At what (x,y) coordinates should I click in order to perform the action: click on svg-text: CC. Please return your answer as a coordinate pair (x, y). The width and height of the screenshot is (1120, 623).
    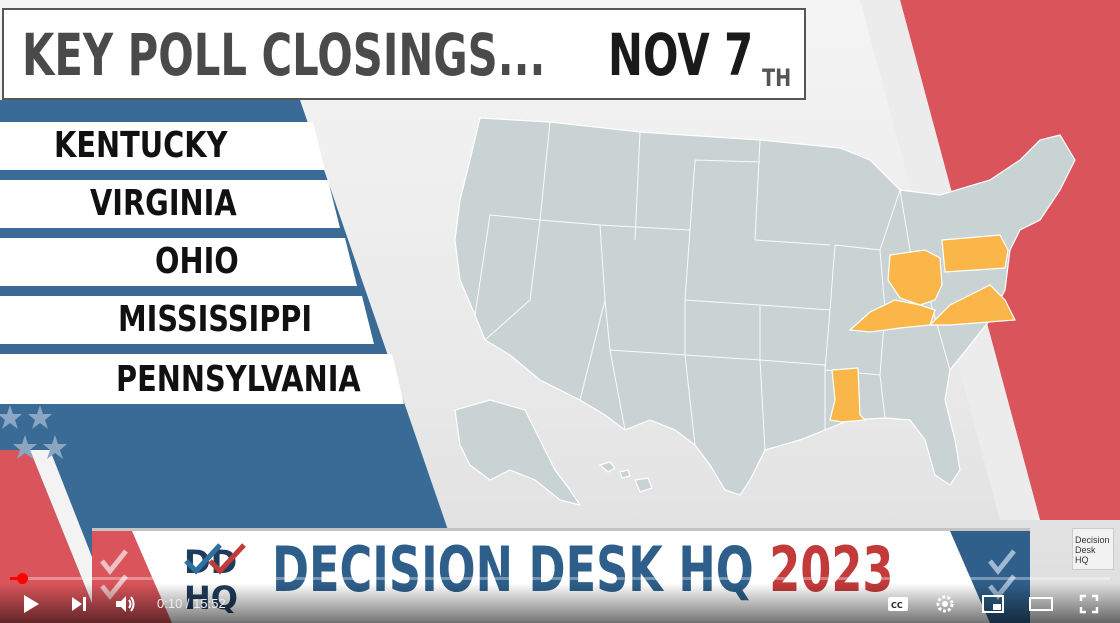
    Looking at the image, I should click on (897, 605).